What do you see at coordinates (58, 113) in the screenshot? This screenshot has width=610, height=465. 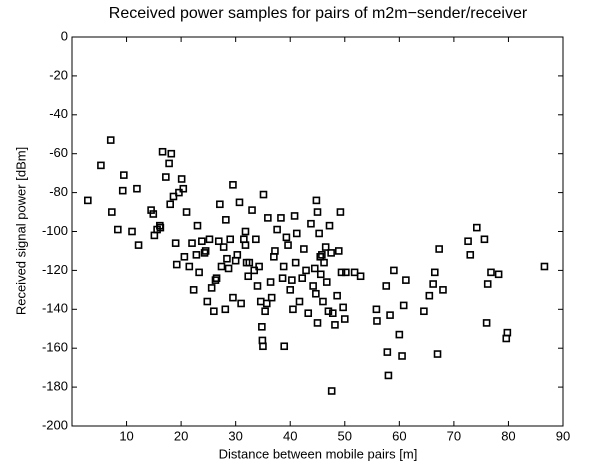 I see `y-tick-label: -40` at bounding box center [58, 113].